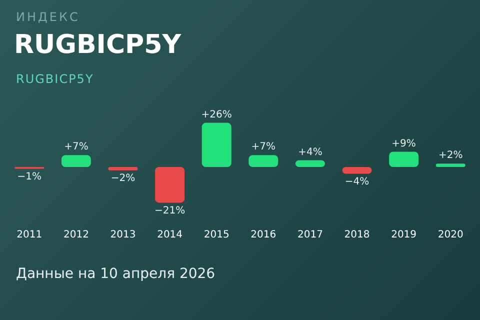  What do you see at coordinates (98, 45) in the screenshot?
I see `chart-title: RUGBICP5Y` at bounding box center [98, 45].